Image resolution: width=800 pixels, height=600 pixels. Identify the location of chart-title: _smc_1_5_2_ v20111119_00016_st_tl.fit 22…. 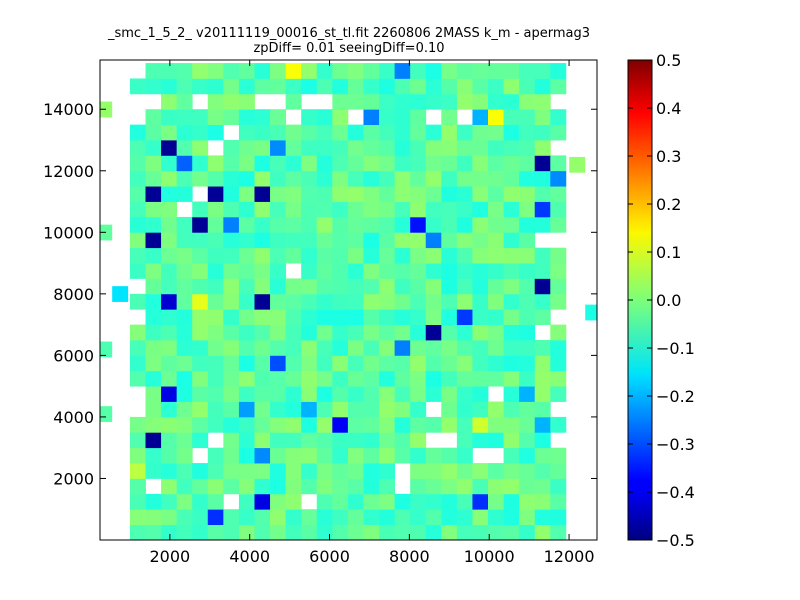
(348, 41).